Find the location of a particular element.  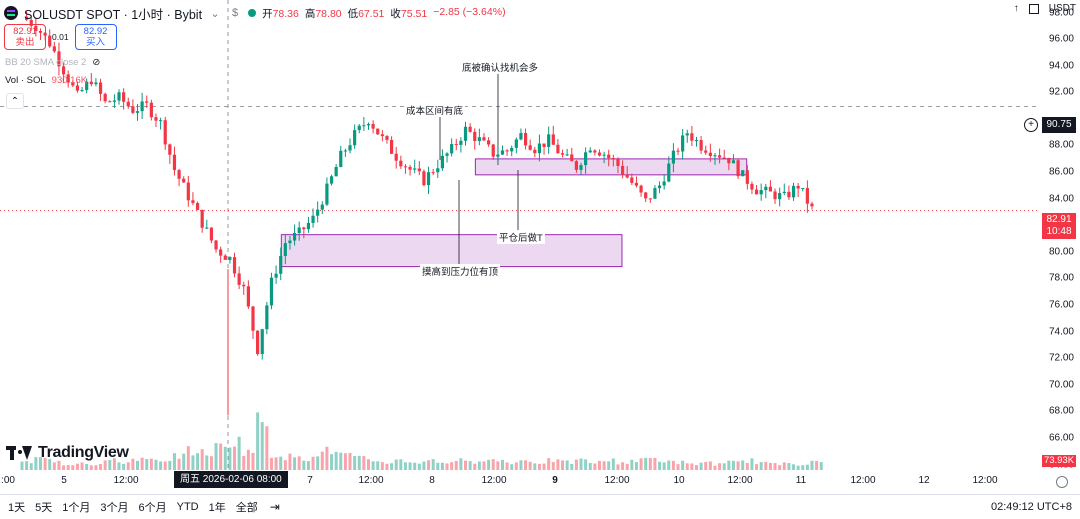

range-button: 5天 is located at coordinates (44, 508).